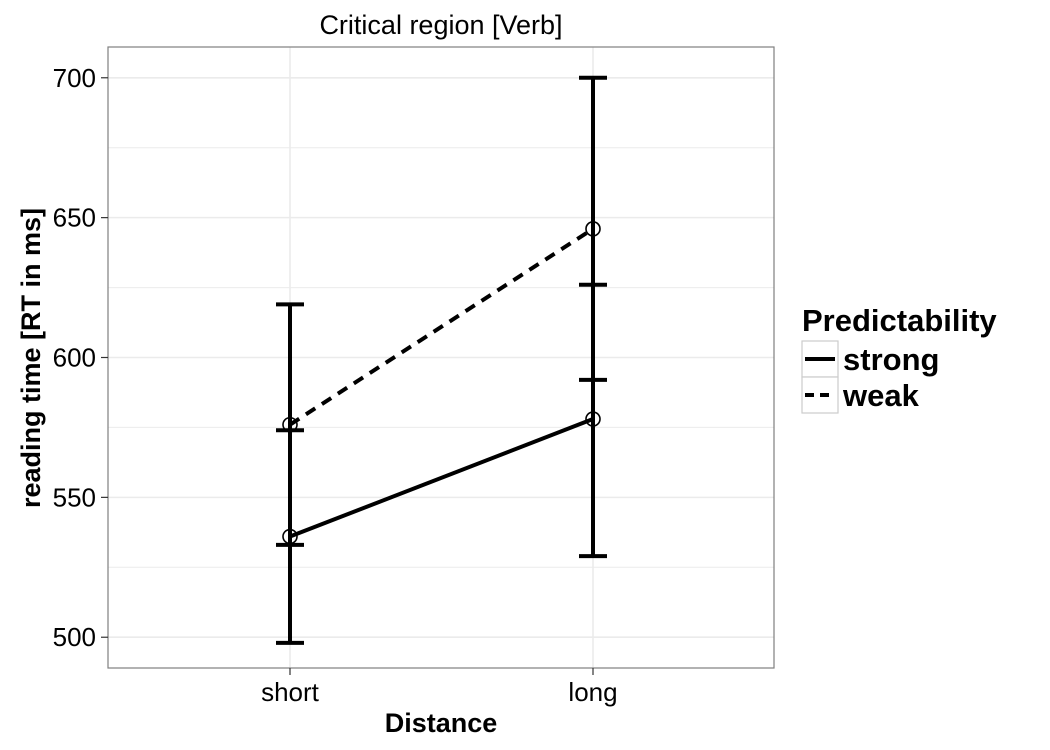 The height and width of the screenshot is (750, 1050). What do you see at coordinates (441, 327) in the screenshot?
I see `series-line-weak` at bounding box center [441, 327].